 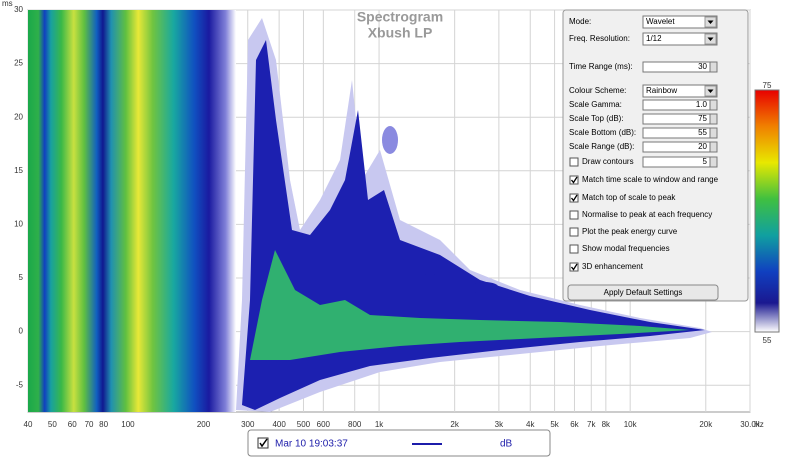 What do you see at coordinates (18, 224) in the screenshot?
I see `y-tick-label: 10` at bounding box center [18, 224].